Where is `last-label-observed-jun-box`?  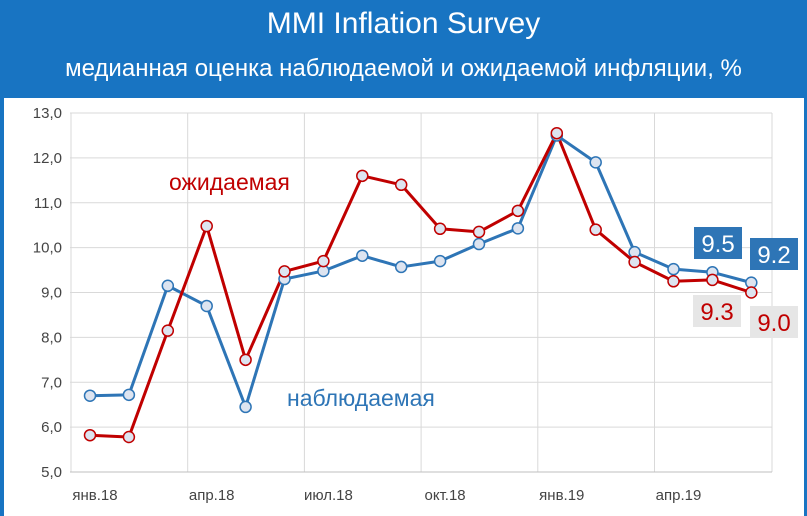 last-label-observed-jun-box is located at coordinates (774, 254).